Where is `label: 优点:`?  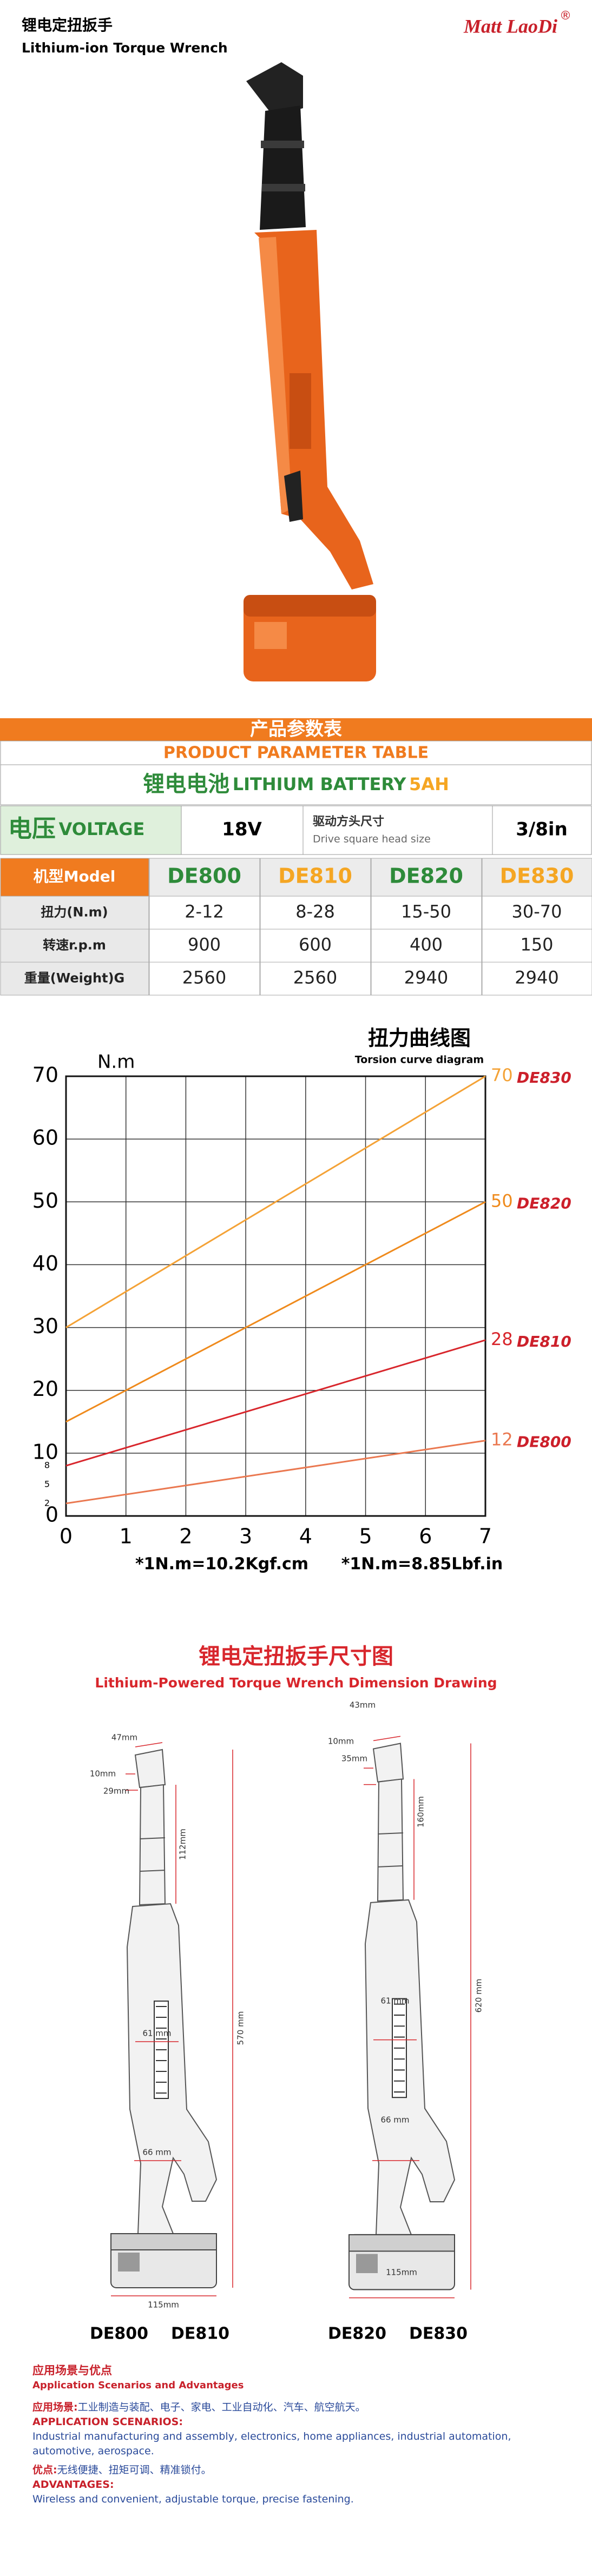 label: 优点: is located at coordinates (45, 2470).